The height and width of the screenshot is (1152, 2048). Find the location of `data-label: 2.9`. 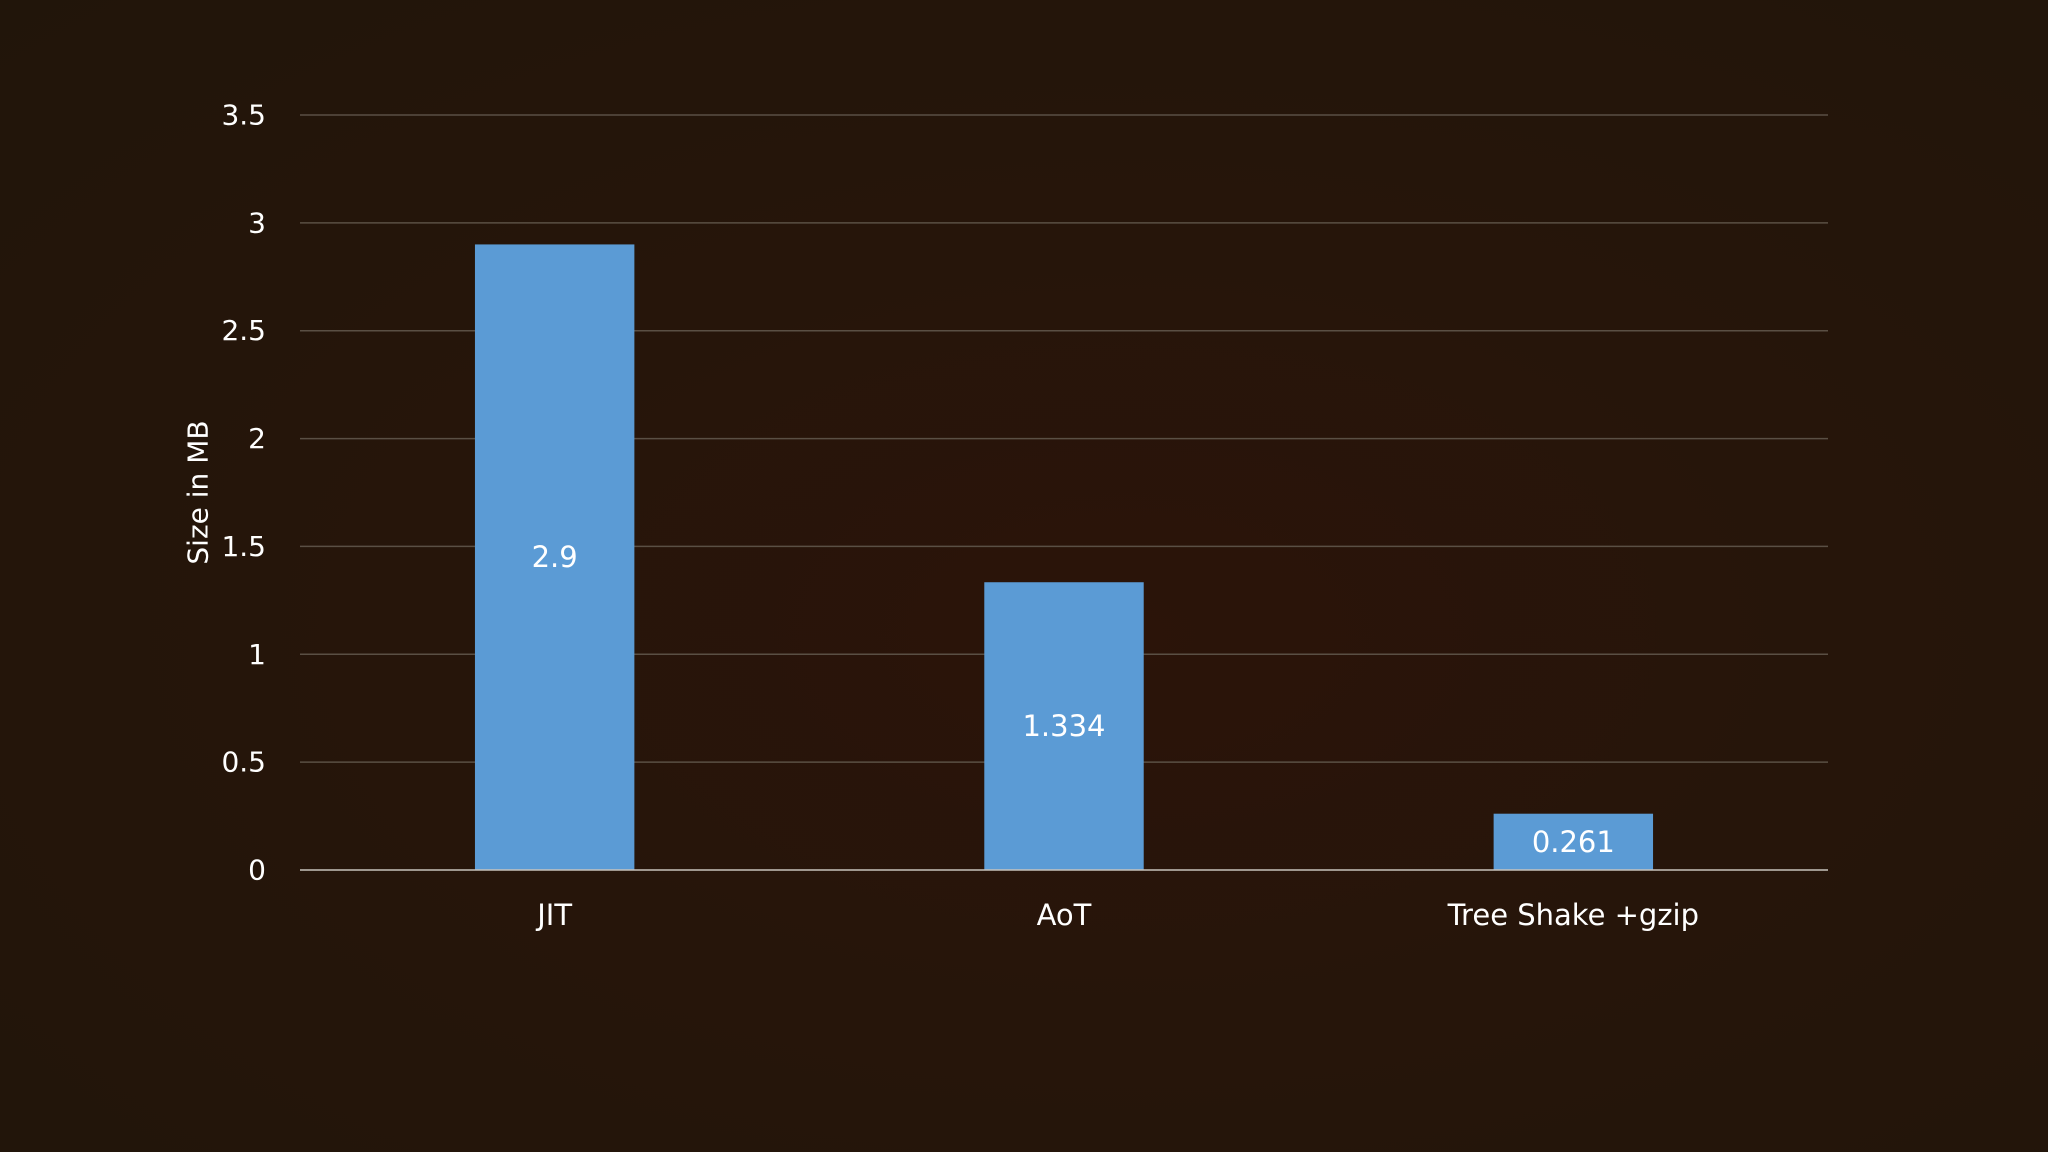

data-label: 2.9 is located at coordinates (555, 557).